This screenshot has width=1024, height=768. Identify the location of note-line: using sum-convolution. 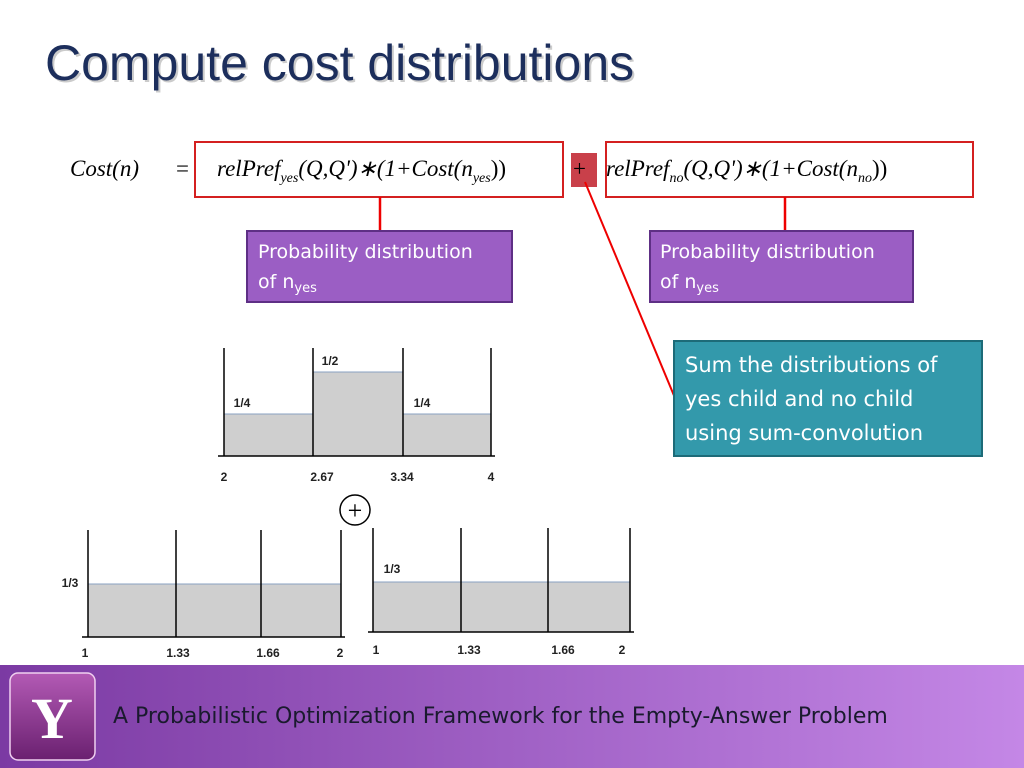
(804, 433).